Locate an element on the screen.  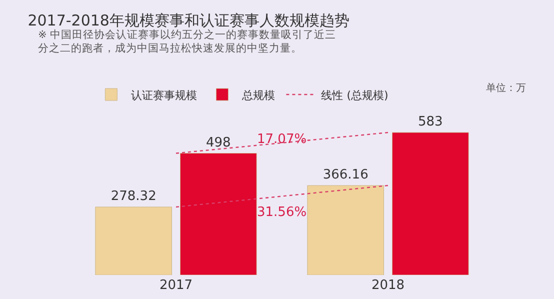
data-label: 278.32 is located at coordinates (133, 196).